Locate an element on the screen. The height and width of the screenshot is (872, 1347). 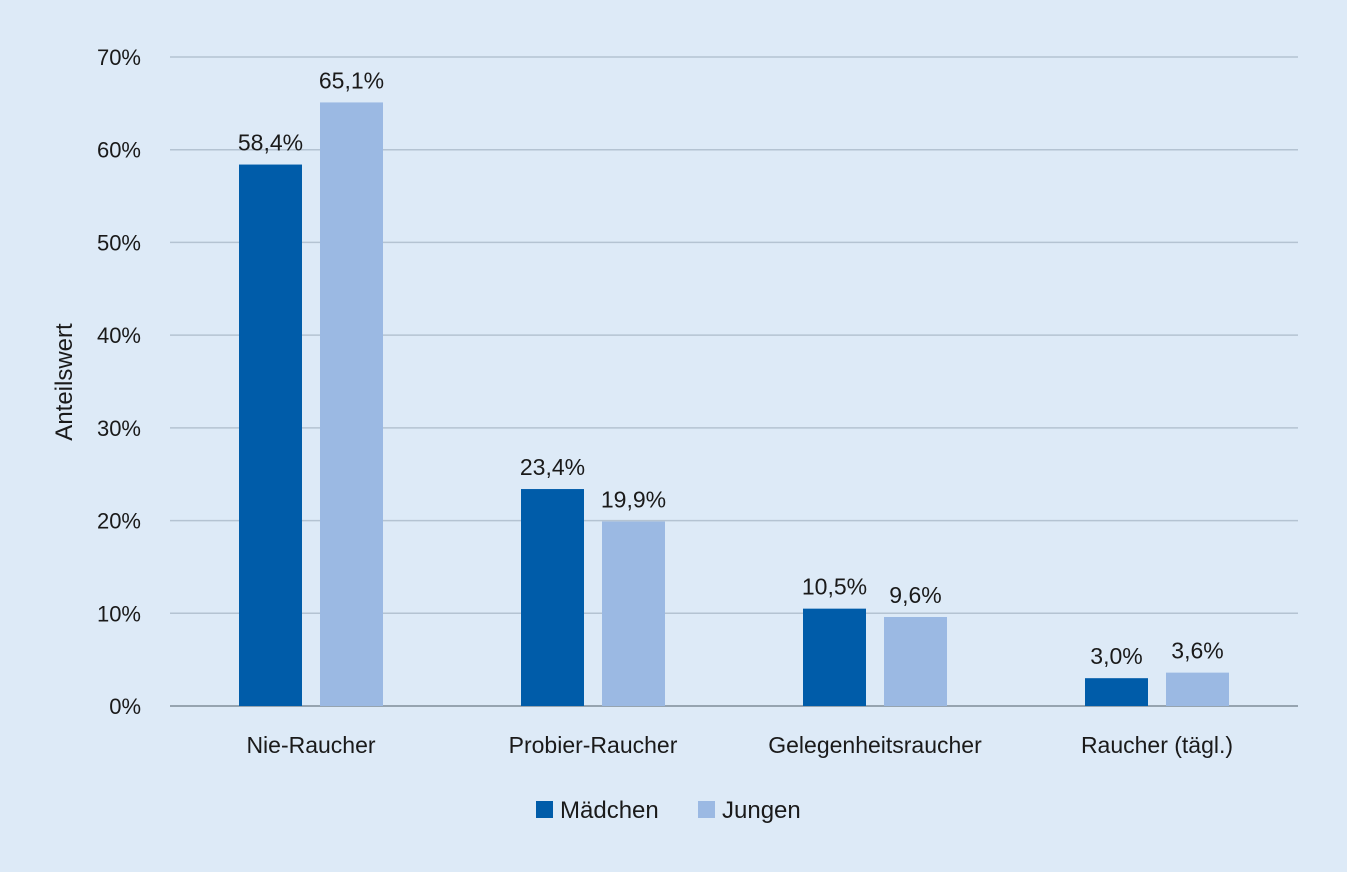
data-label: 3,6% is located at coordinates (1197, 651).